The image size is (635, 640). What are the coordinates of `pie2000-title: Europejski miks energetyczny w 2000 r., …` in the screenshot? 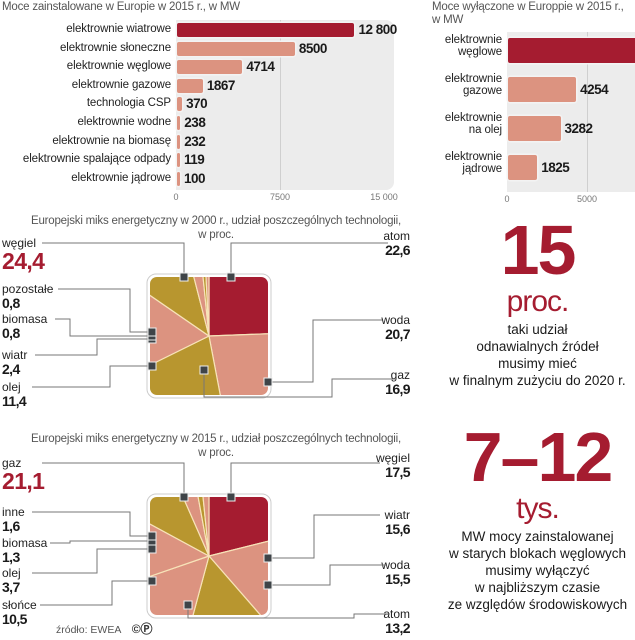 It's located at (216, 228).